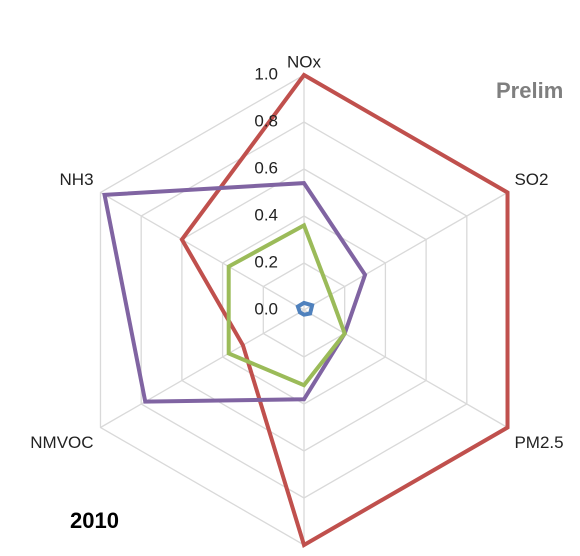 The height and width of the screenshot is (556, 580). I want to click on axis-label: SO2, so click(531, 179).